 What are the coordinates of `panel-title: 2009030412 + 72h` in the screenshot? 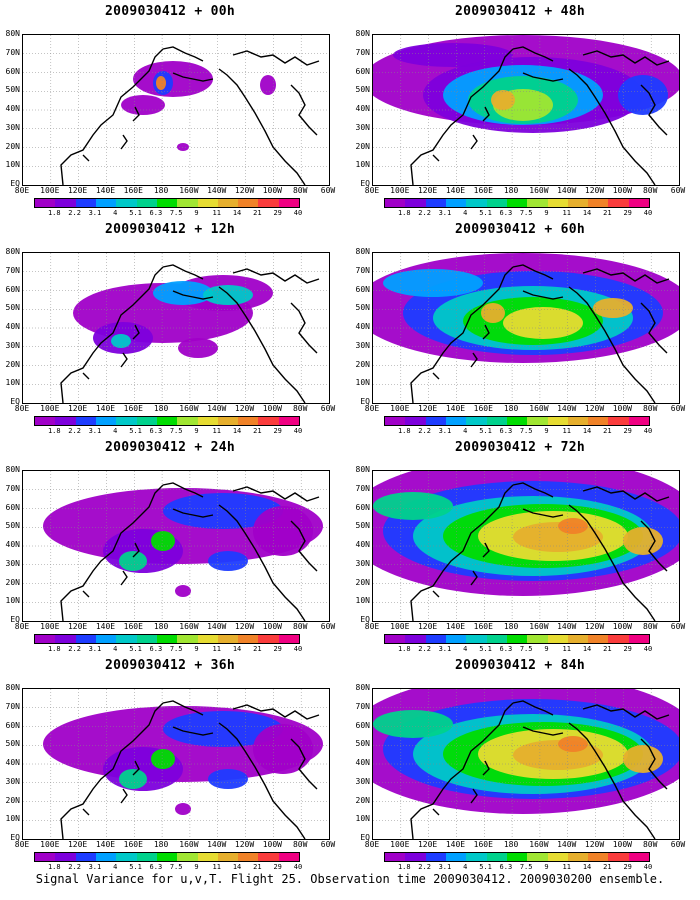 It's located at (520, 447).